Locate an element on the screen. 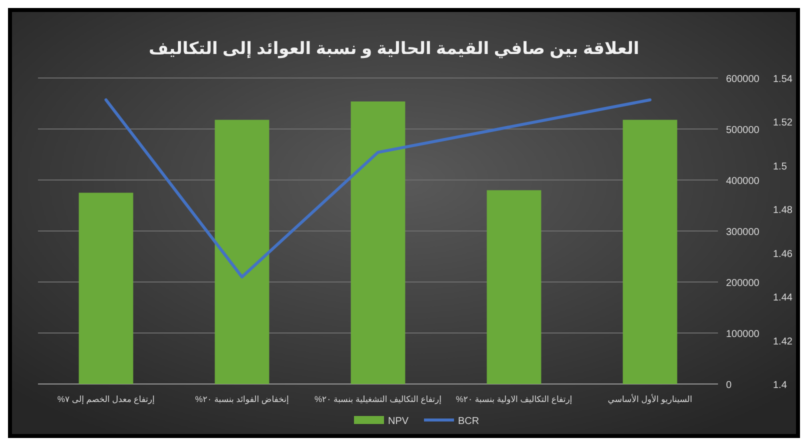  y2-tick-label: 1.48 is located at coordinates (783, 210).